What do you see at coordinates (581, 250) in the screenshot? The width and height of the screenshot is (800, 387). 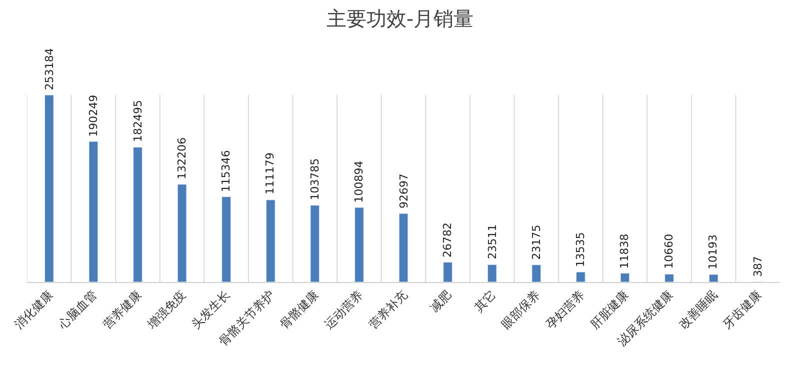 I see `data-label: 13535` at bounding box center [581, 250].